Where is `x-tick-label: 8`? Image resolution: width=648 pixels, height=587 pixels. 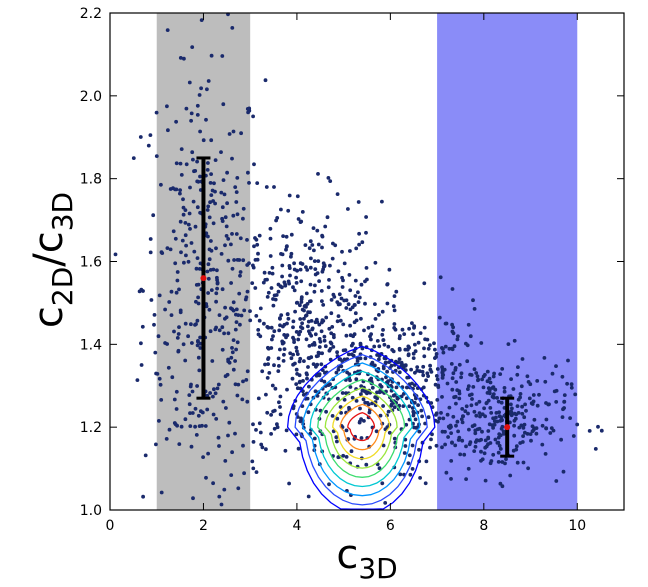 x-tick-label: 8 is located at coordinates (483, 526).